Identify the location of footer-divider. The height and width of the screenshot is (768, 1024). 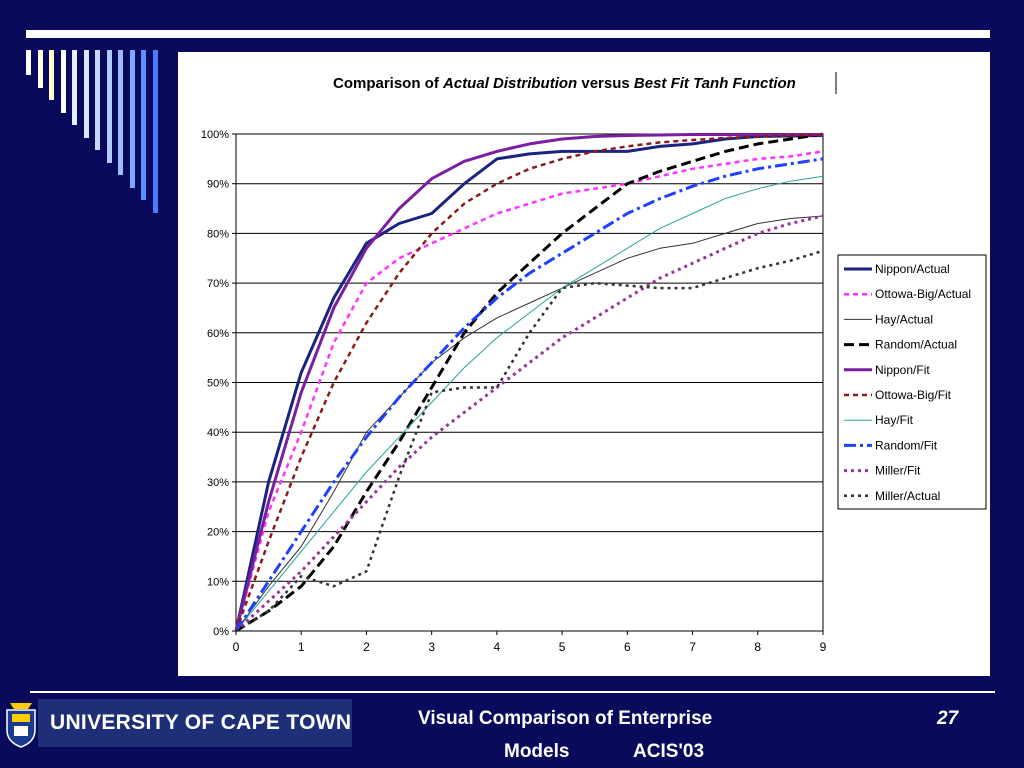
(512, 692).